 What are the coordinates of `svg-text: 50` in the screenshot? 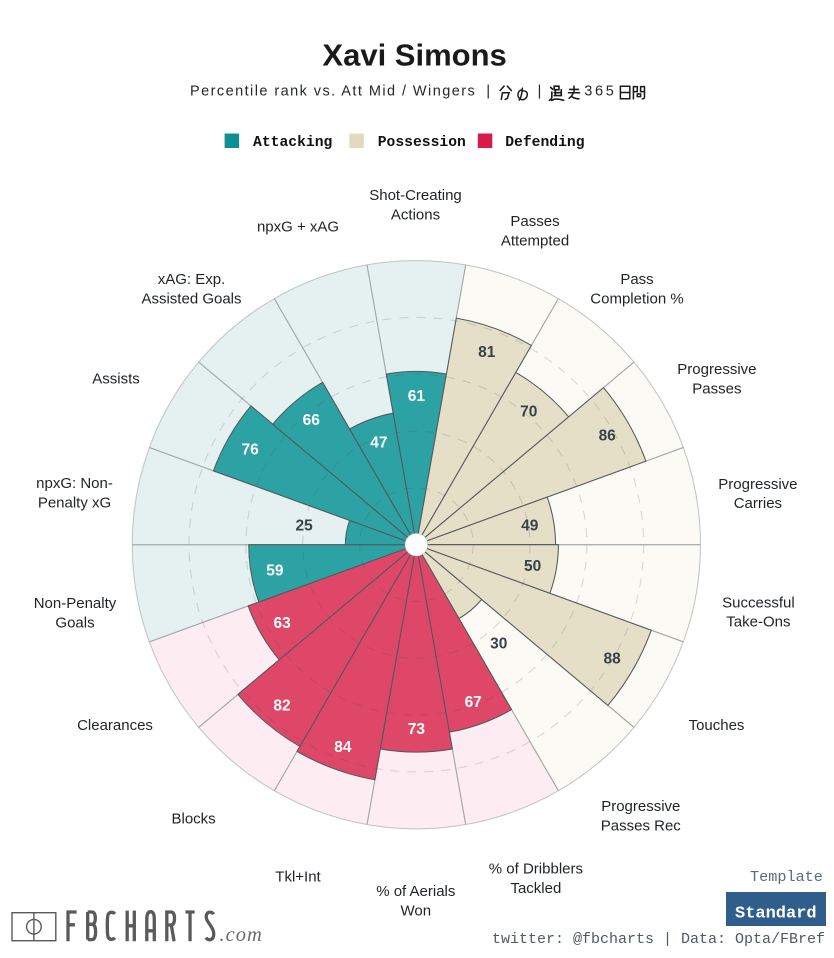 It's located at (532, 566).